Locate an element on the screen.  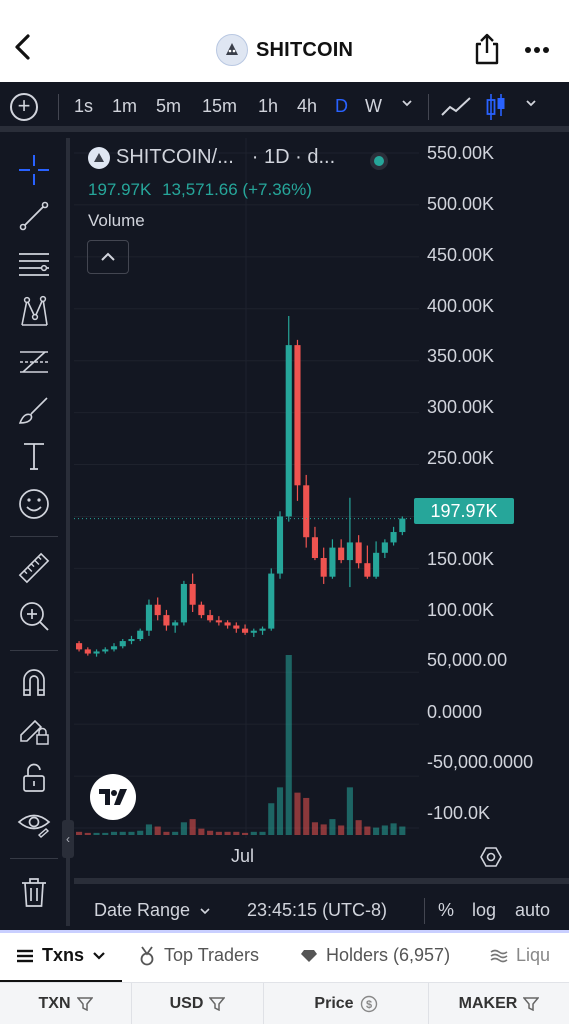
magnet-tool is located at coordinates (34, 682).